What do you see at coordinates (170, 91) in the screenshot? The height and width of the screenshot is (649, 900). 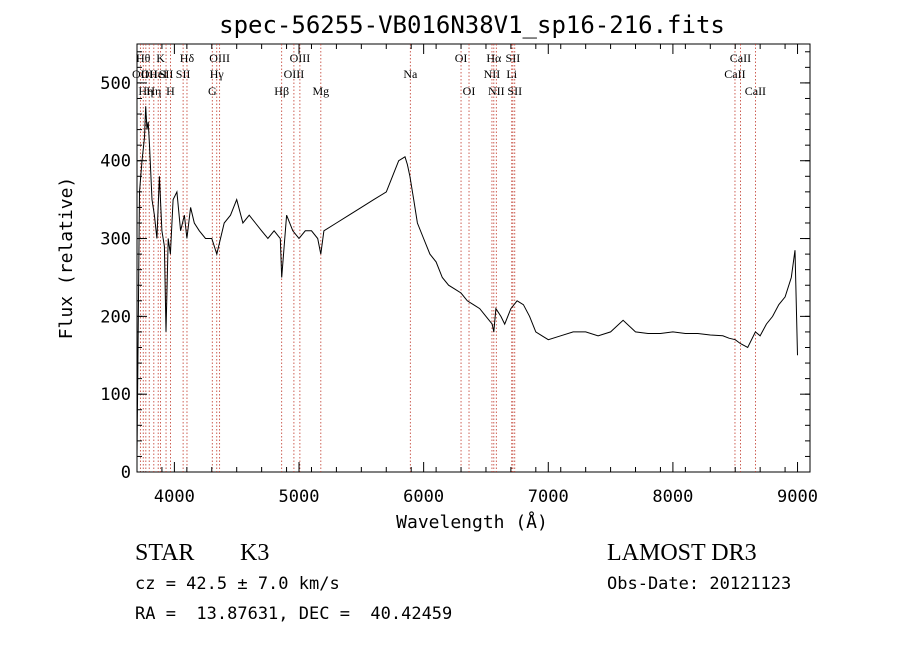 I see `emission-line-label: H` at bounding box center [170, 91].